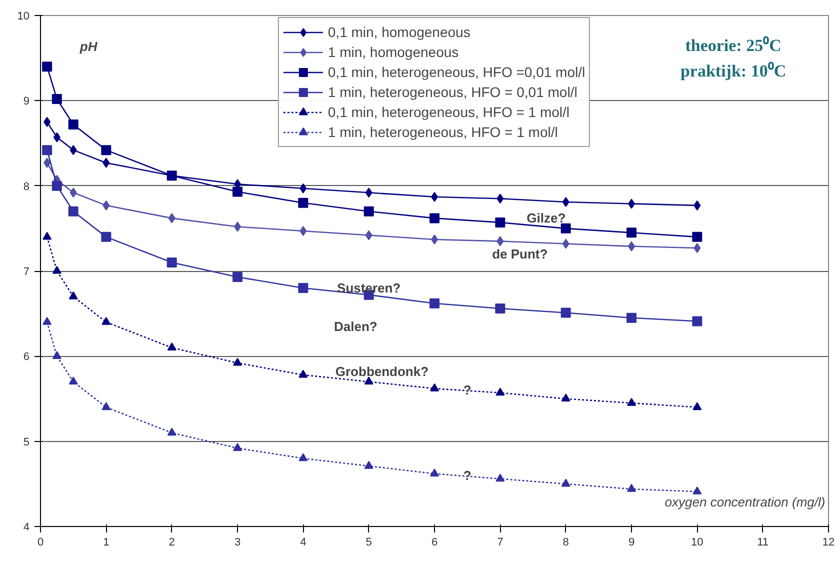  Describe the element at coordinates (500, 542) in the screenshot. I see `x-tick-label: 7` at that location.